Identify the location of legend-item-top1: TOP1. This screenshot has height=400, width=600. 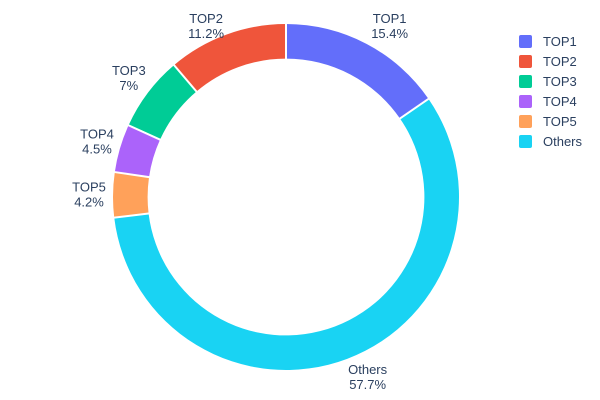
(550, 41).